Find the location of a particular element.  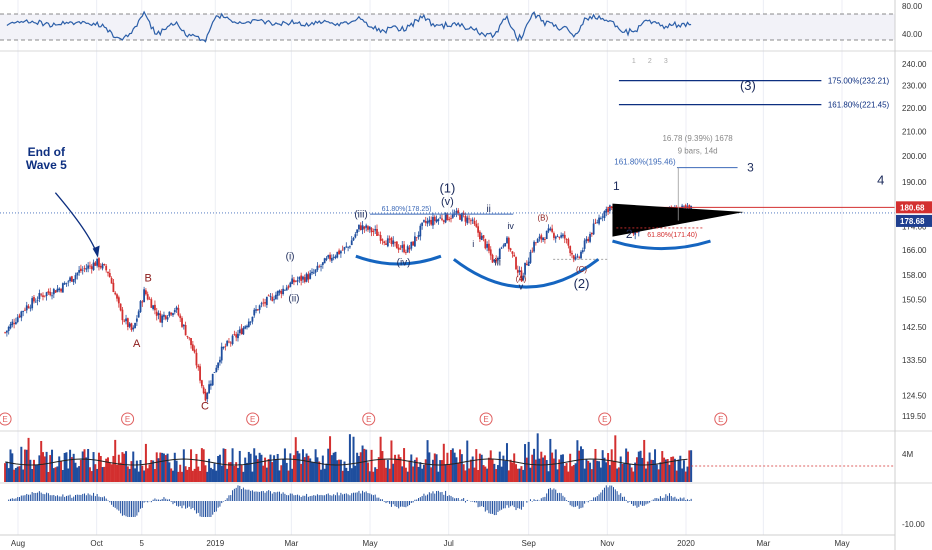

target-level-label: 175.00%(232.21) is located at coordinates (859, 81).